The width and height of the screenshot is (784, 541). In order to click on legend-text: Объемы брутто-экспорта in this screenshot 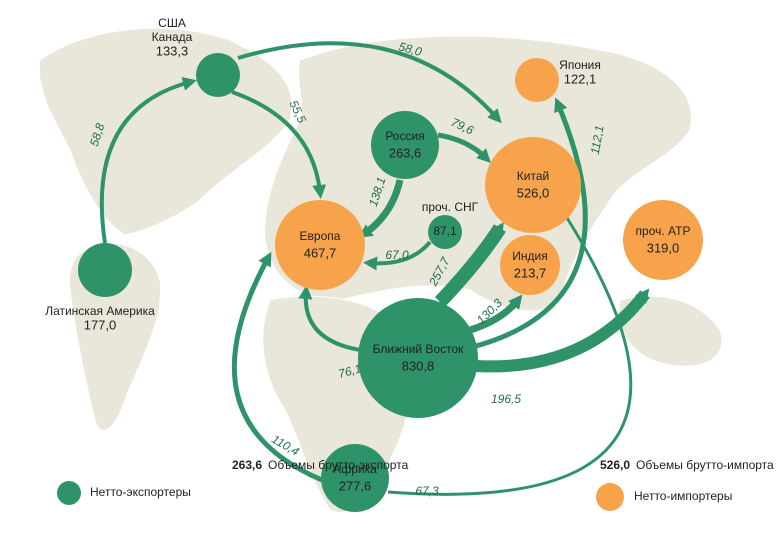, I will do `click(338, 465)`.